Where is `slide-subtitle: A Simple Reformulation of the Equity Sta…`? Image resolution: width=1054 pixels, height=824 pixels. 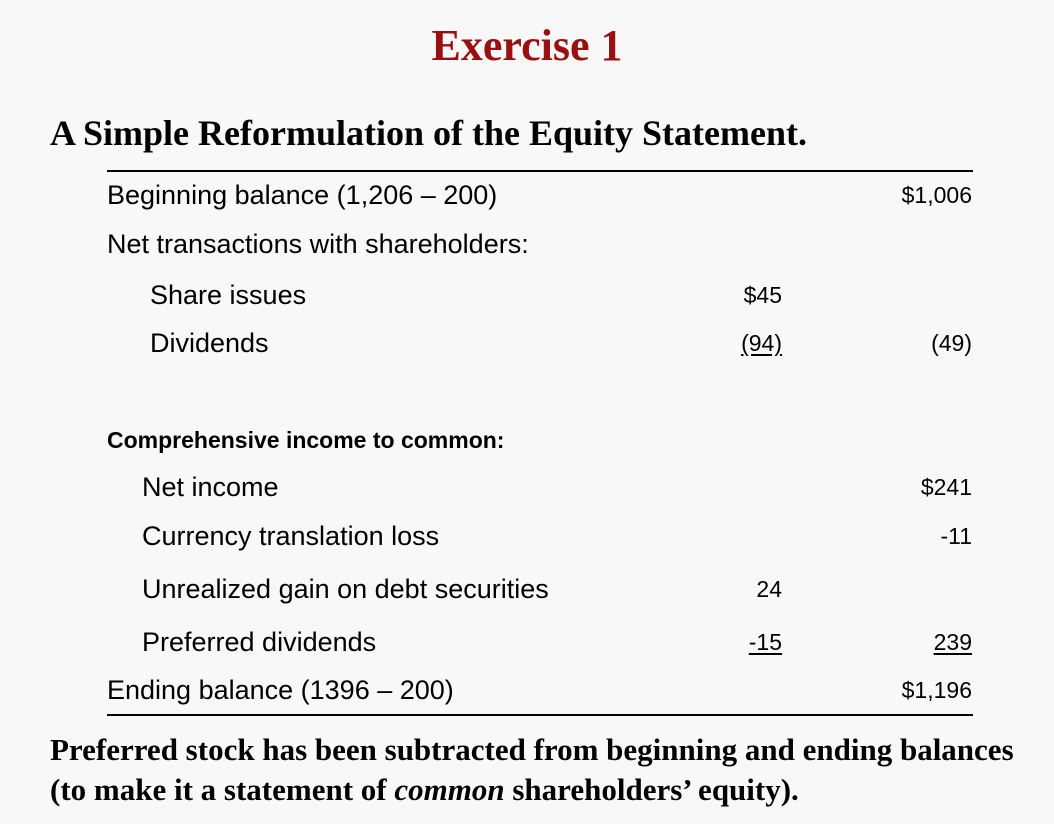 slide-subtitle: A Simple Reformulation of the Equity Sta… is located at coordinates (428, 133).